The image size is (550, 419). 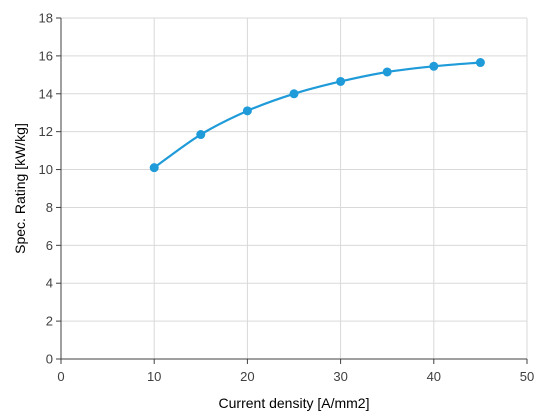 I want to click on x-tick-label: 40, so click(x=434, y=376).